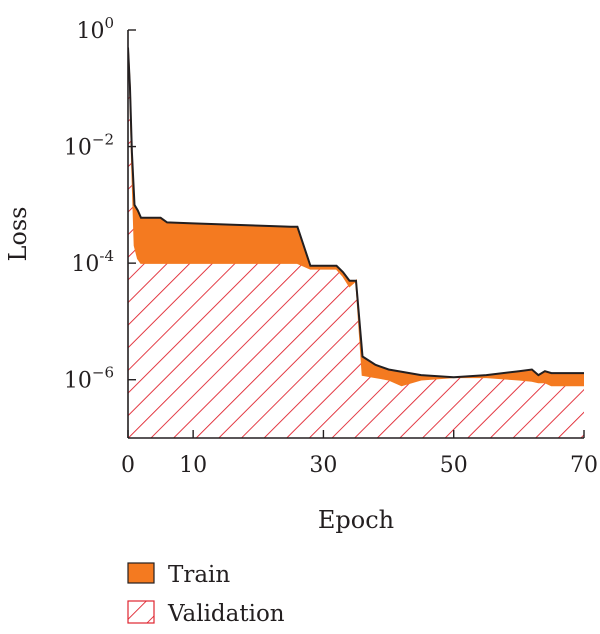  What do you see at coordinates (141, 612) in the screenshot?
I see `legend-swatch-validation` at bounding box center [141, 612].